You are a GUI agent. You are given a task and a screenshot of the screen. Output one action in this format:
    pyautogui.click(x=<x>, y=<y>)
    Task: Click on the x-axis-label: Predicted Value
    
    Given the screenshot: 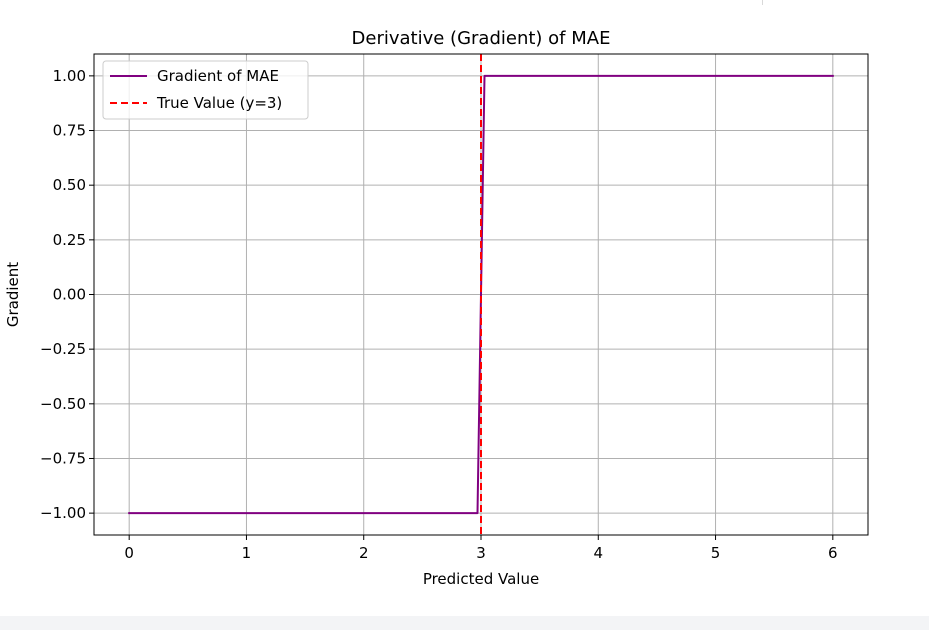 What is the action you would take?
    pyautogui.click(x=481, y=579)
    